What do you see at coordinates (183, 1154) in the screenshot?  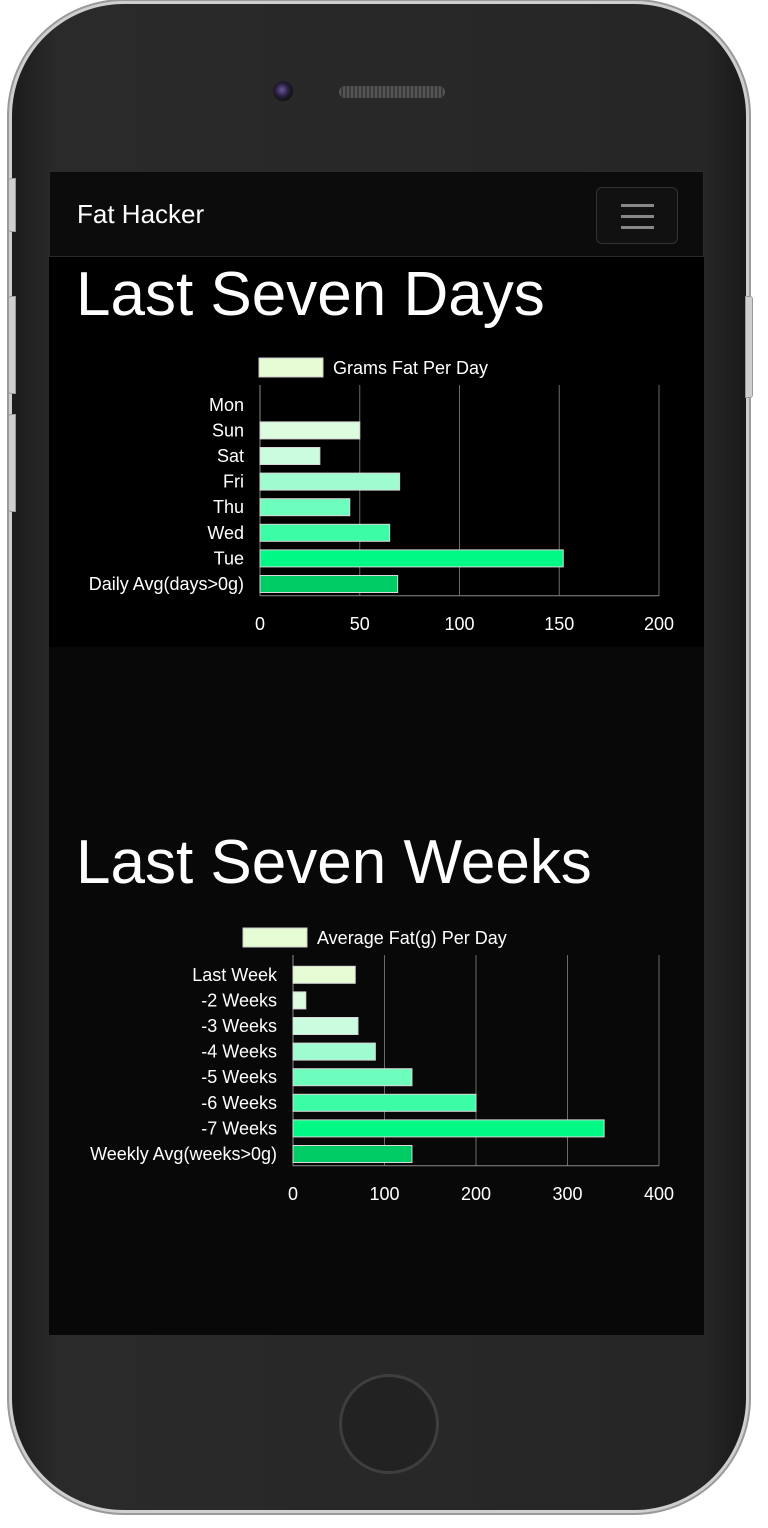 I see `y-category-label: Weekly Avg(weeks>0g)` at bounding box center [183, 1154].